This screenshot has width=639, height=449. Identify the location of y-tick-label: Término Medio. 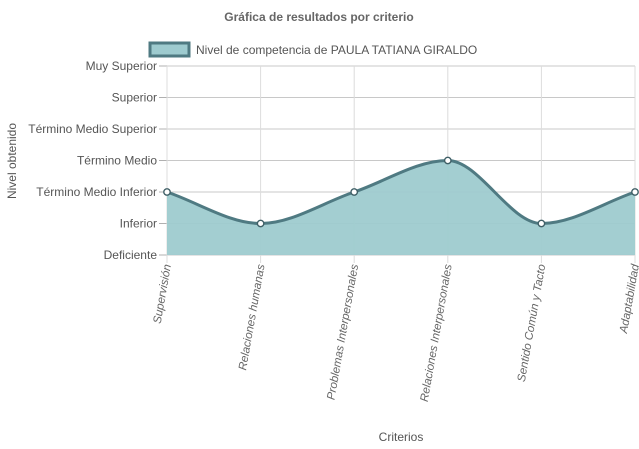
(117, 161).